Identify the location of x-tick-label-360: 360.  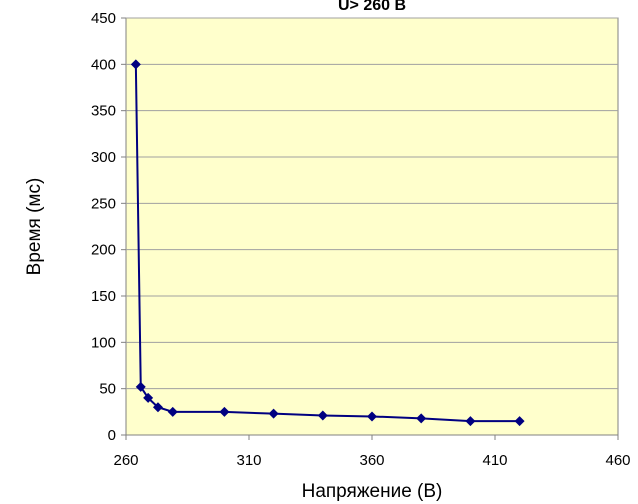
(371, 460).